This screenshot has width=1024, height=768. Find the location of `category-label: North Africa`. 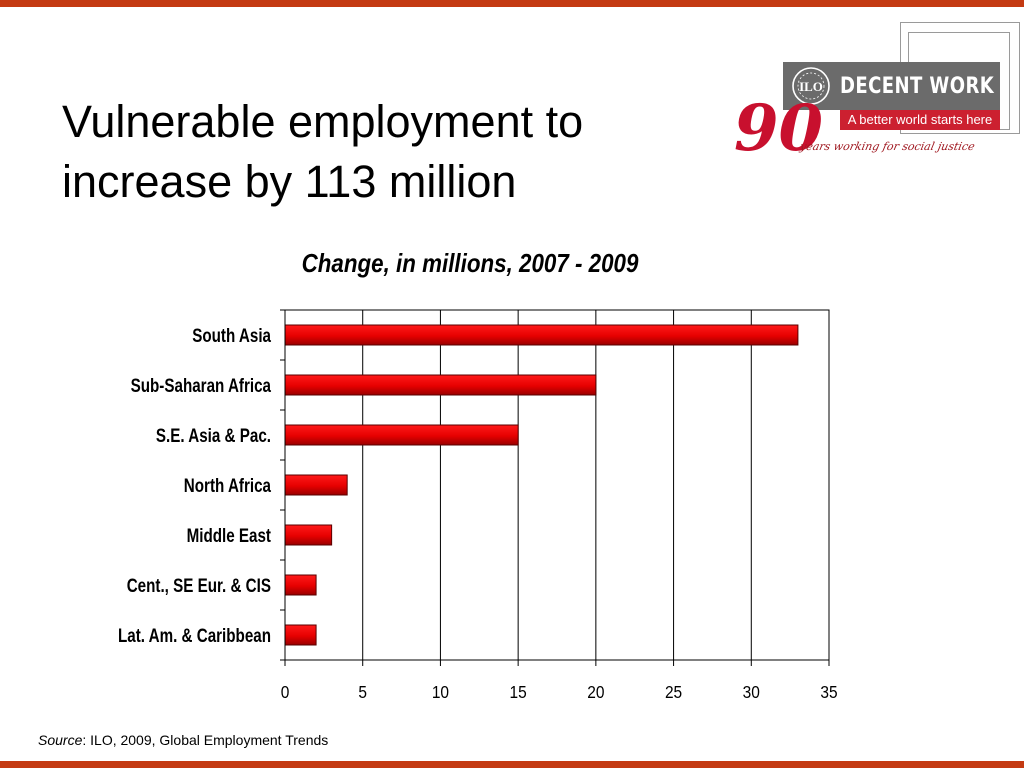

category-label: North Africa is located at coordinates (228, 485).